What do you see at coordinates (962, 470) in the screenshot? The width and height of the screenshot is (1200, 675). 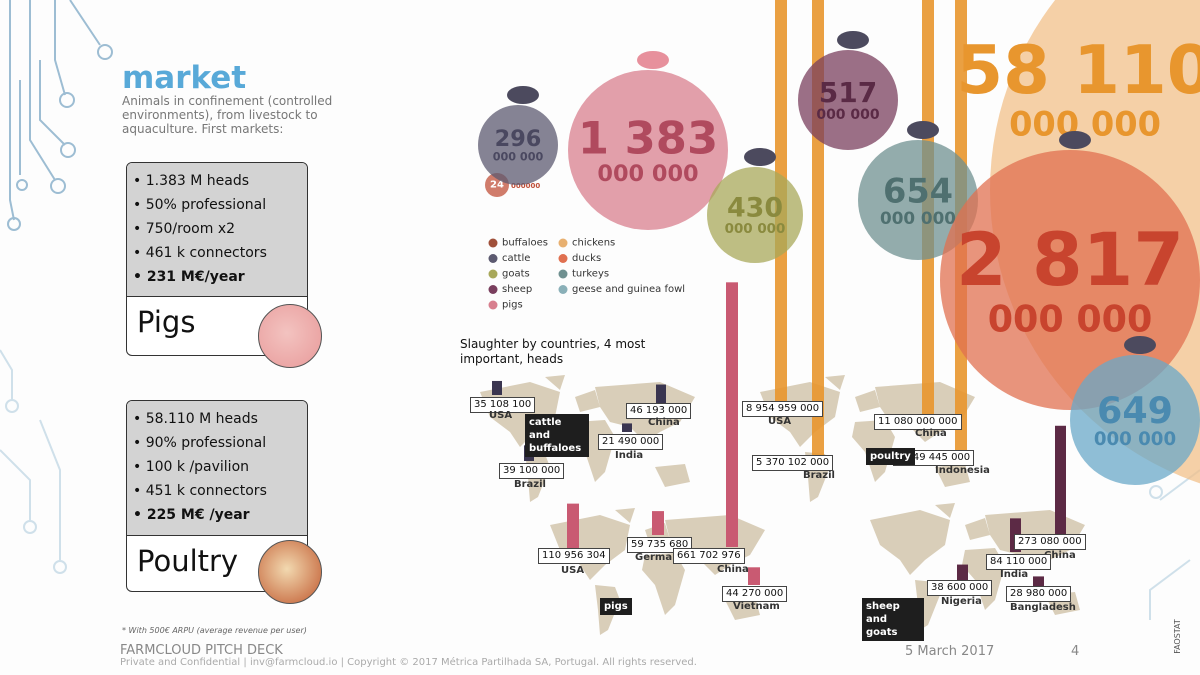 I see `country-label: Indonesia` at bounding box center [962, 470].